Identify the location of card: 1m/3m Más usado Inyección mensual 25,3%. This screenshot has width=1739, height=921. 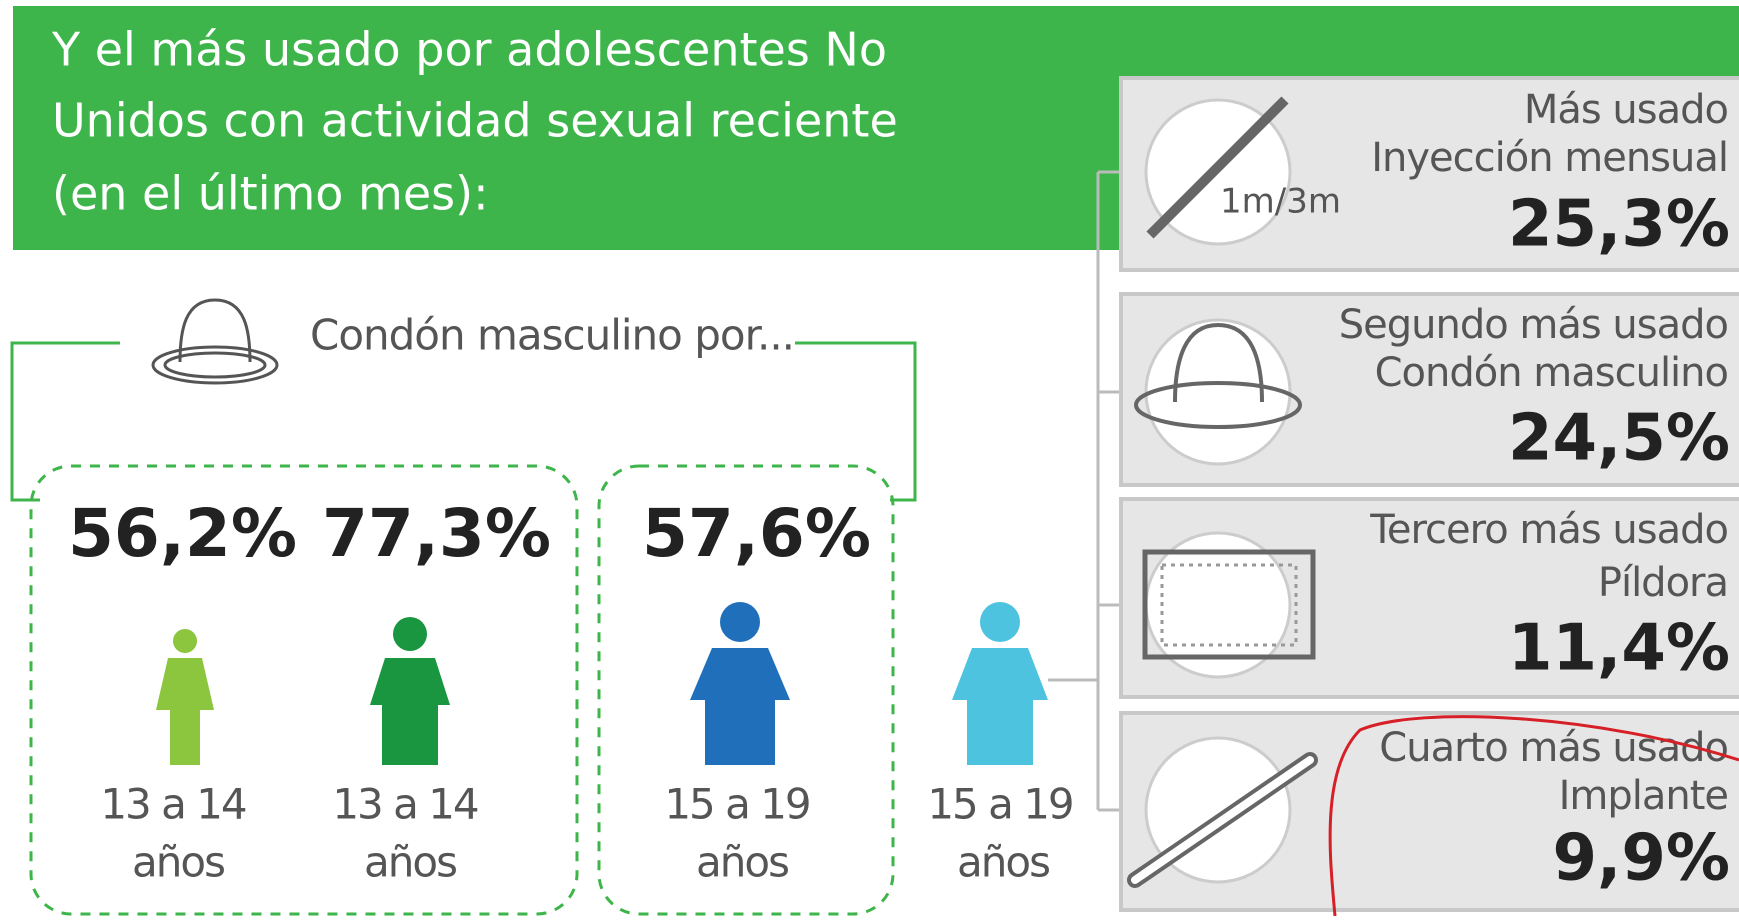
(1429, 174).